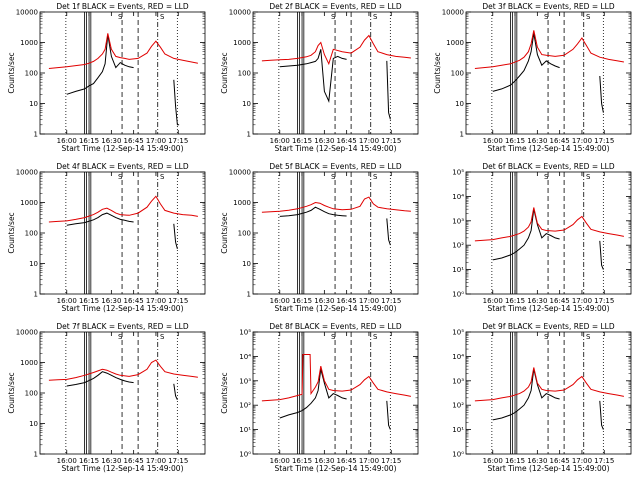 The height and width of the screenshot is (480, 640). What do you see at coordinates (33, 104) in the screenshot?
I see `y-tick-label: 10` at bounding box center [33, 104].